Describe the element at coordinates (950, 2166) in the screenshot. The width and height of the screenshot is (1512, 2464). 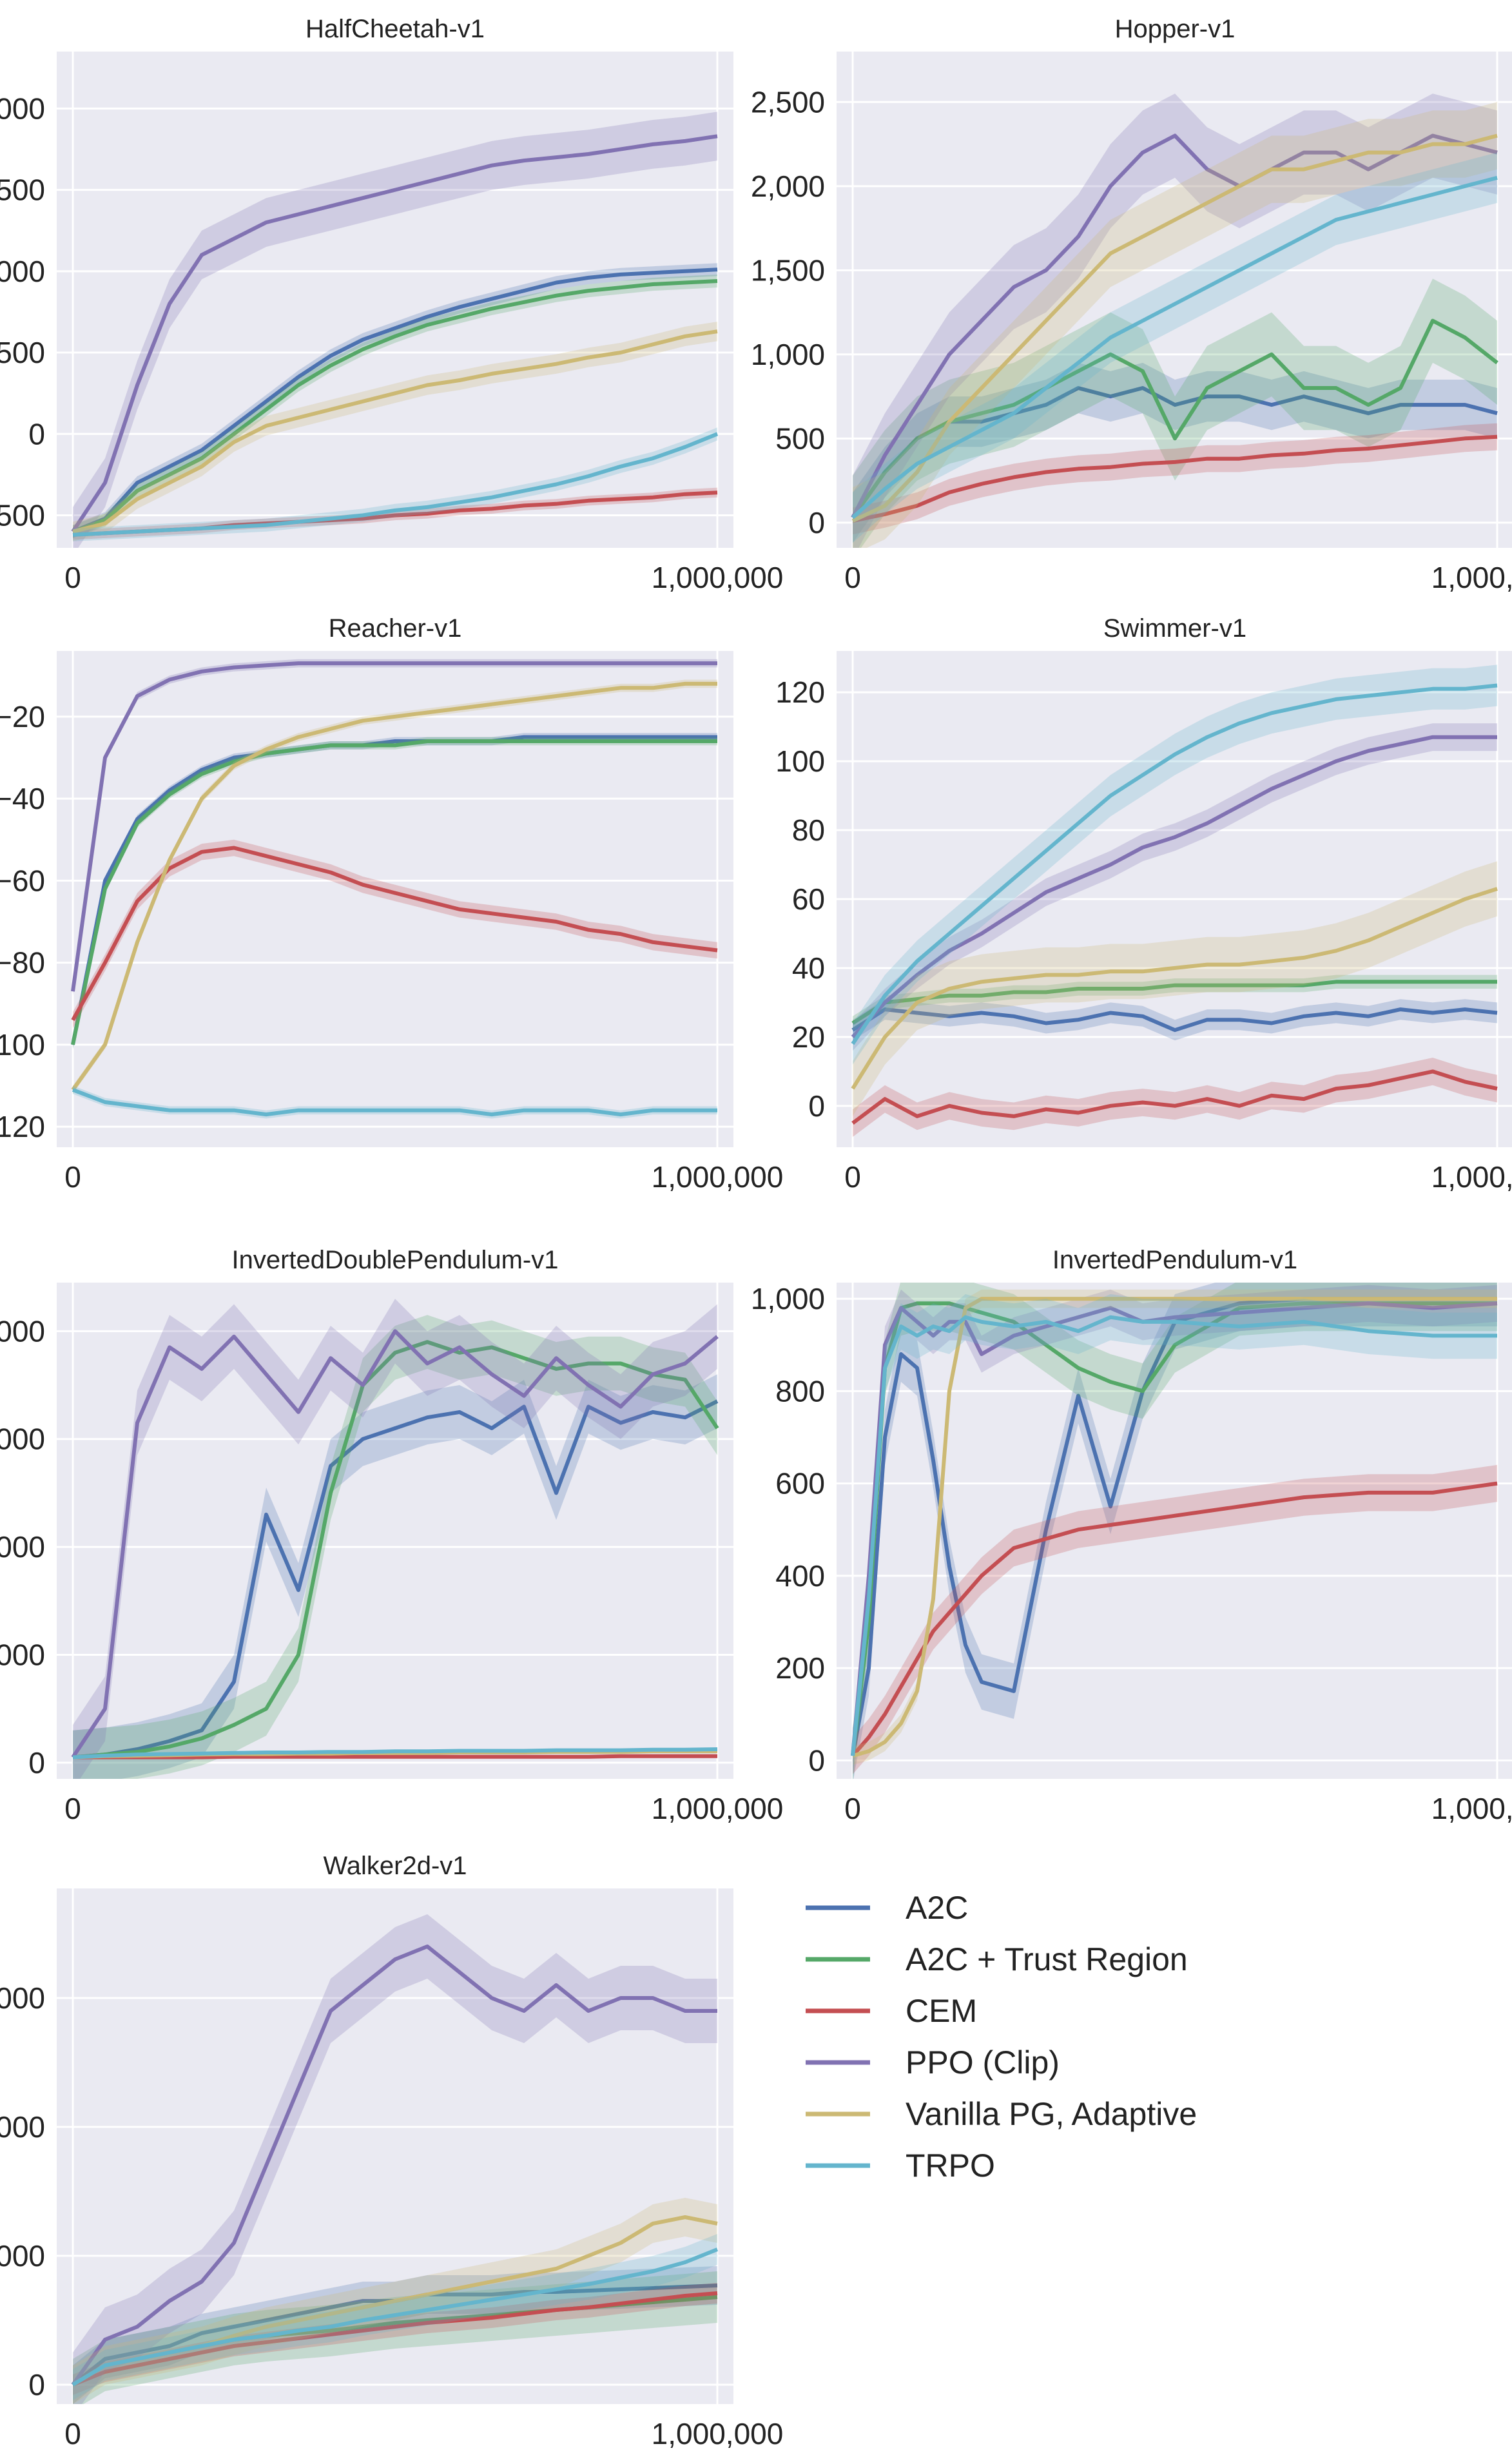
I see `legend-label-trpo: TRPO` at that location.